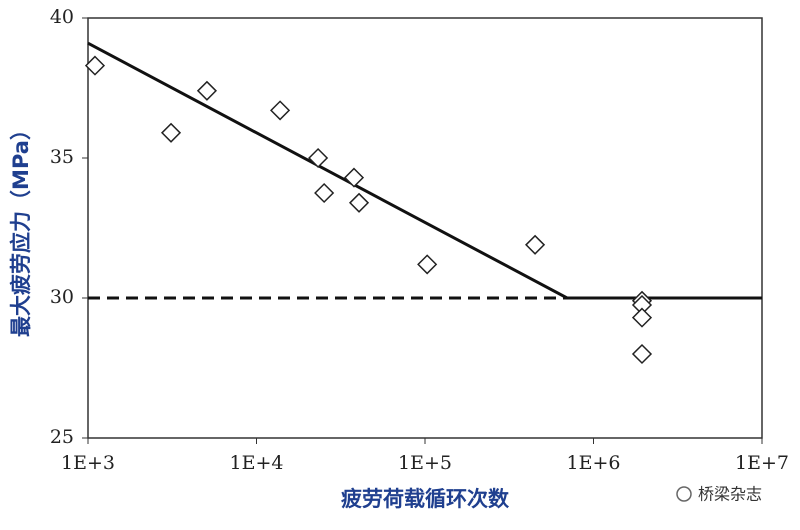 Image resolution: width=800 pixels, height=530 pixels. Describe the element at coordinates (425, 463) in the screenshot. I see `x-tick-label: 1E+5` at that location.